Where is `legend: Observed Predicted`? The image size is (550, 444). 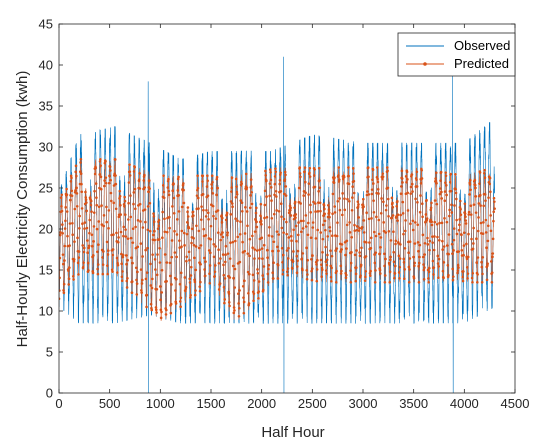 legend: Observed Predicted is located at coordinates (456, 54).